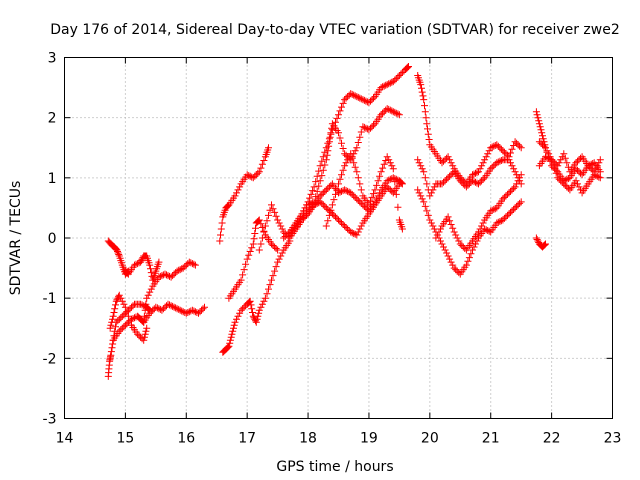 The height and width of the screenshot is (480, 640). I want to click on x-tick-label: 15, so click(125, 439).